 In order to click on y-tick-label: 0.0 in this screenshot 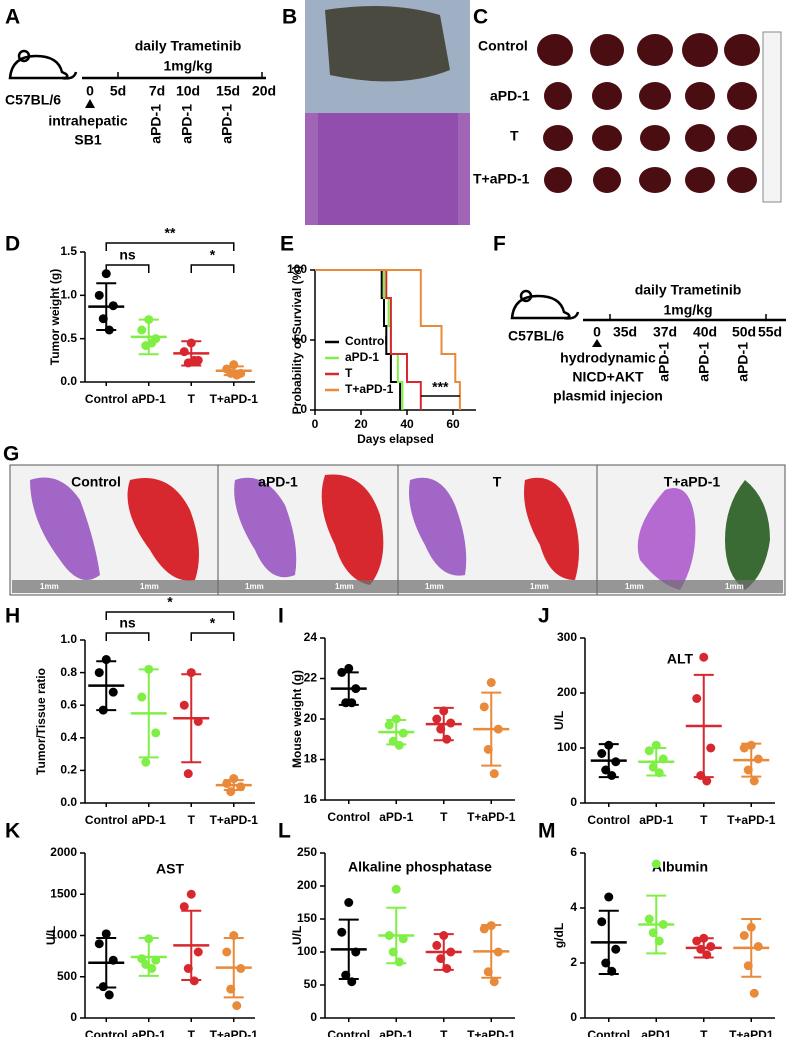, I will do `click(68, 381)`.